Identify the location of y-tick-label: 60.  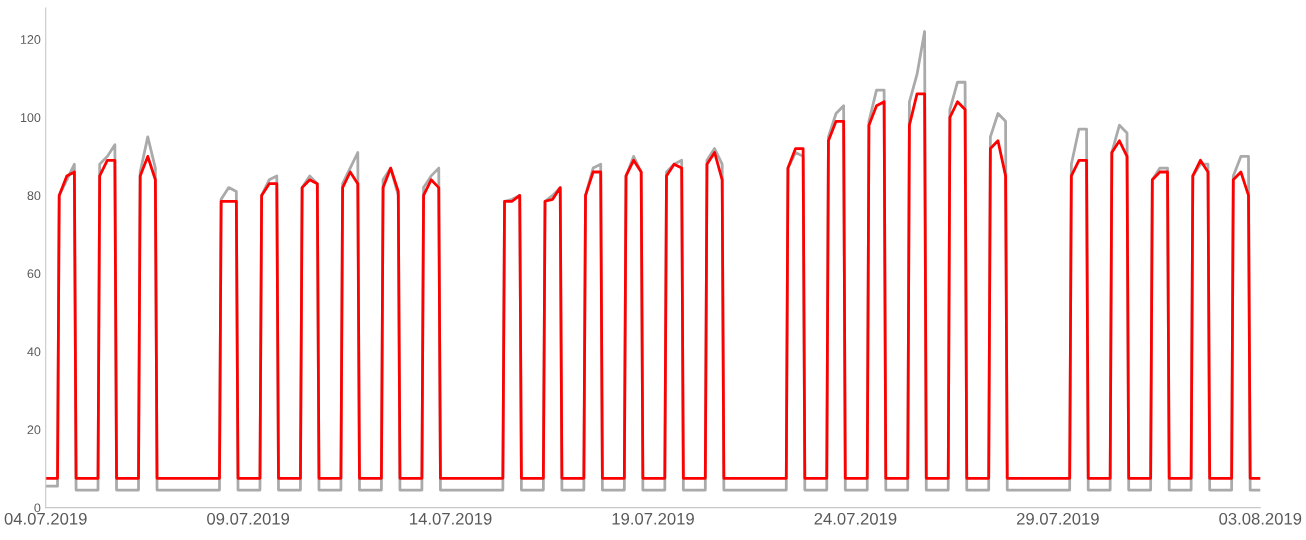
(34, 274).